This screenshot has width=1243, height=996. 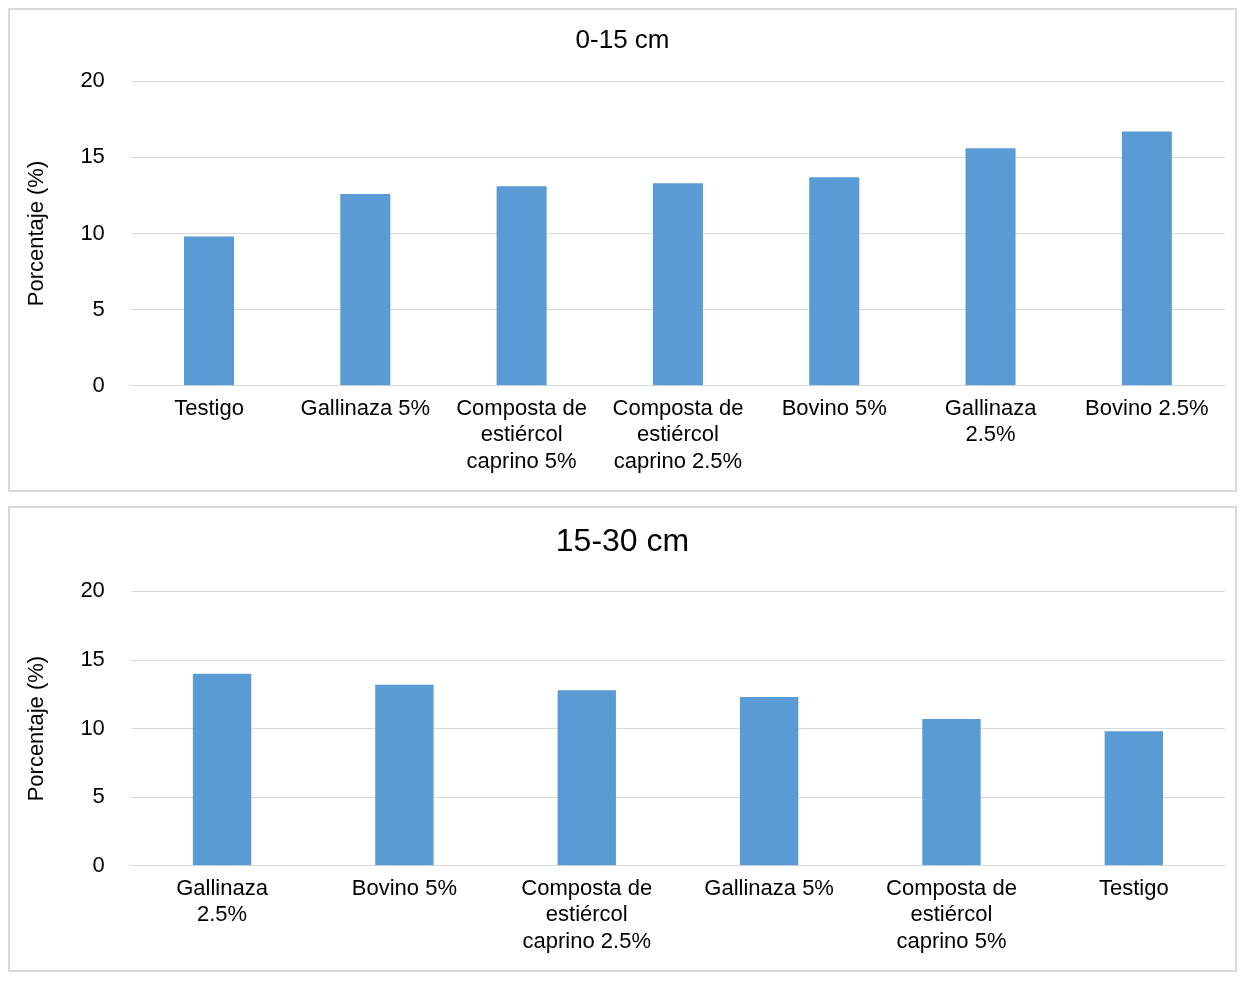 I want to click on x-tick-label: Bovino 2.5%, so click(x=1147, y=408).